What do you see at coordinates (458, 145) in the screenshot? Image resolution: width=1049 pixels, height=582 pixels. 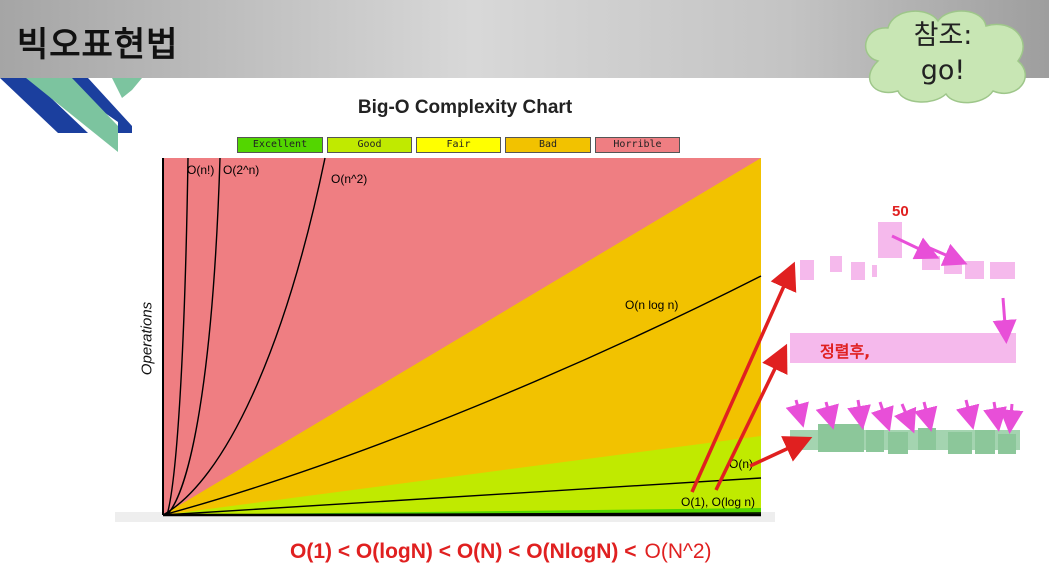 I see `legend-fair: Fair` at bounding box center [458, 145].